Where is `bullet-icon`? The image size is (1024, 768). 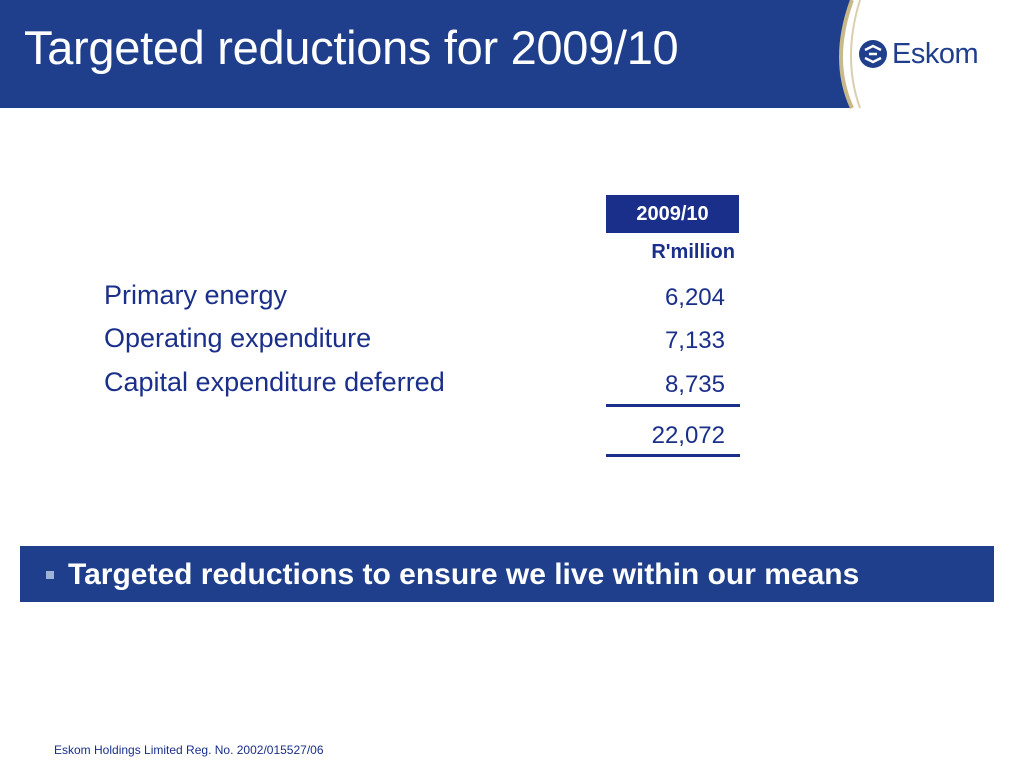
bullet-icon is located at coordinates (50, 575).